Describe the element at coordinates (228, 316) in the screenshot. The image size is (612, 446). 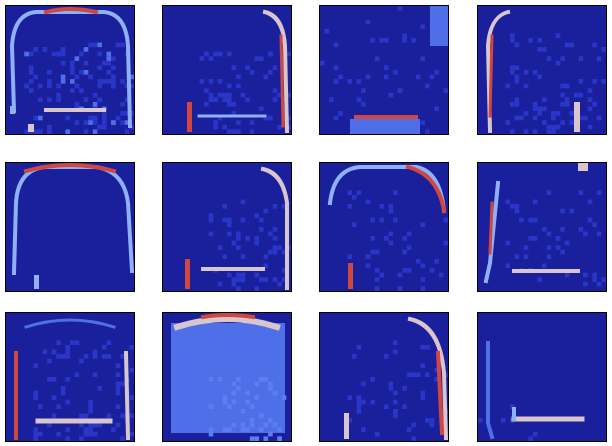
I see `collar` at that location.